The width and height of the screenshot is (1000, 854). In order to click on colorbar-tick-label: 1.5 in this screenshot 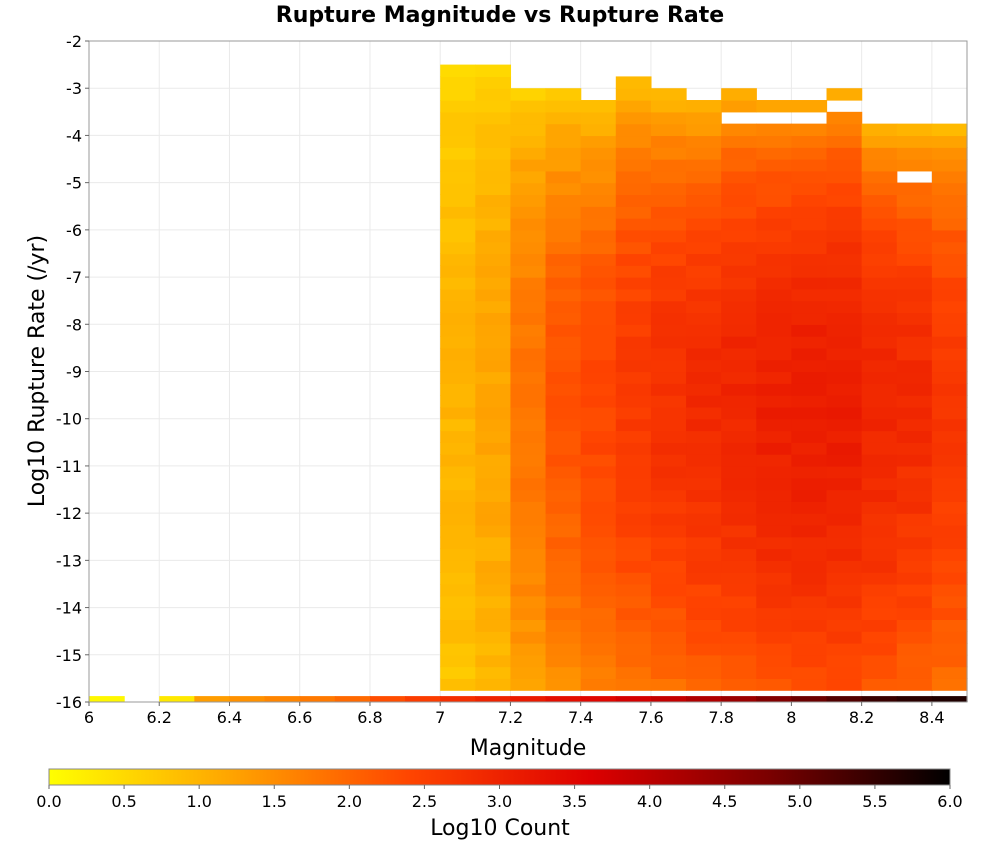, I will do `click(274, 801)`.